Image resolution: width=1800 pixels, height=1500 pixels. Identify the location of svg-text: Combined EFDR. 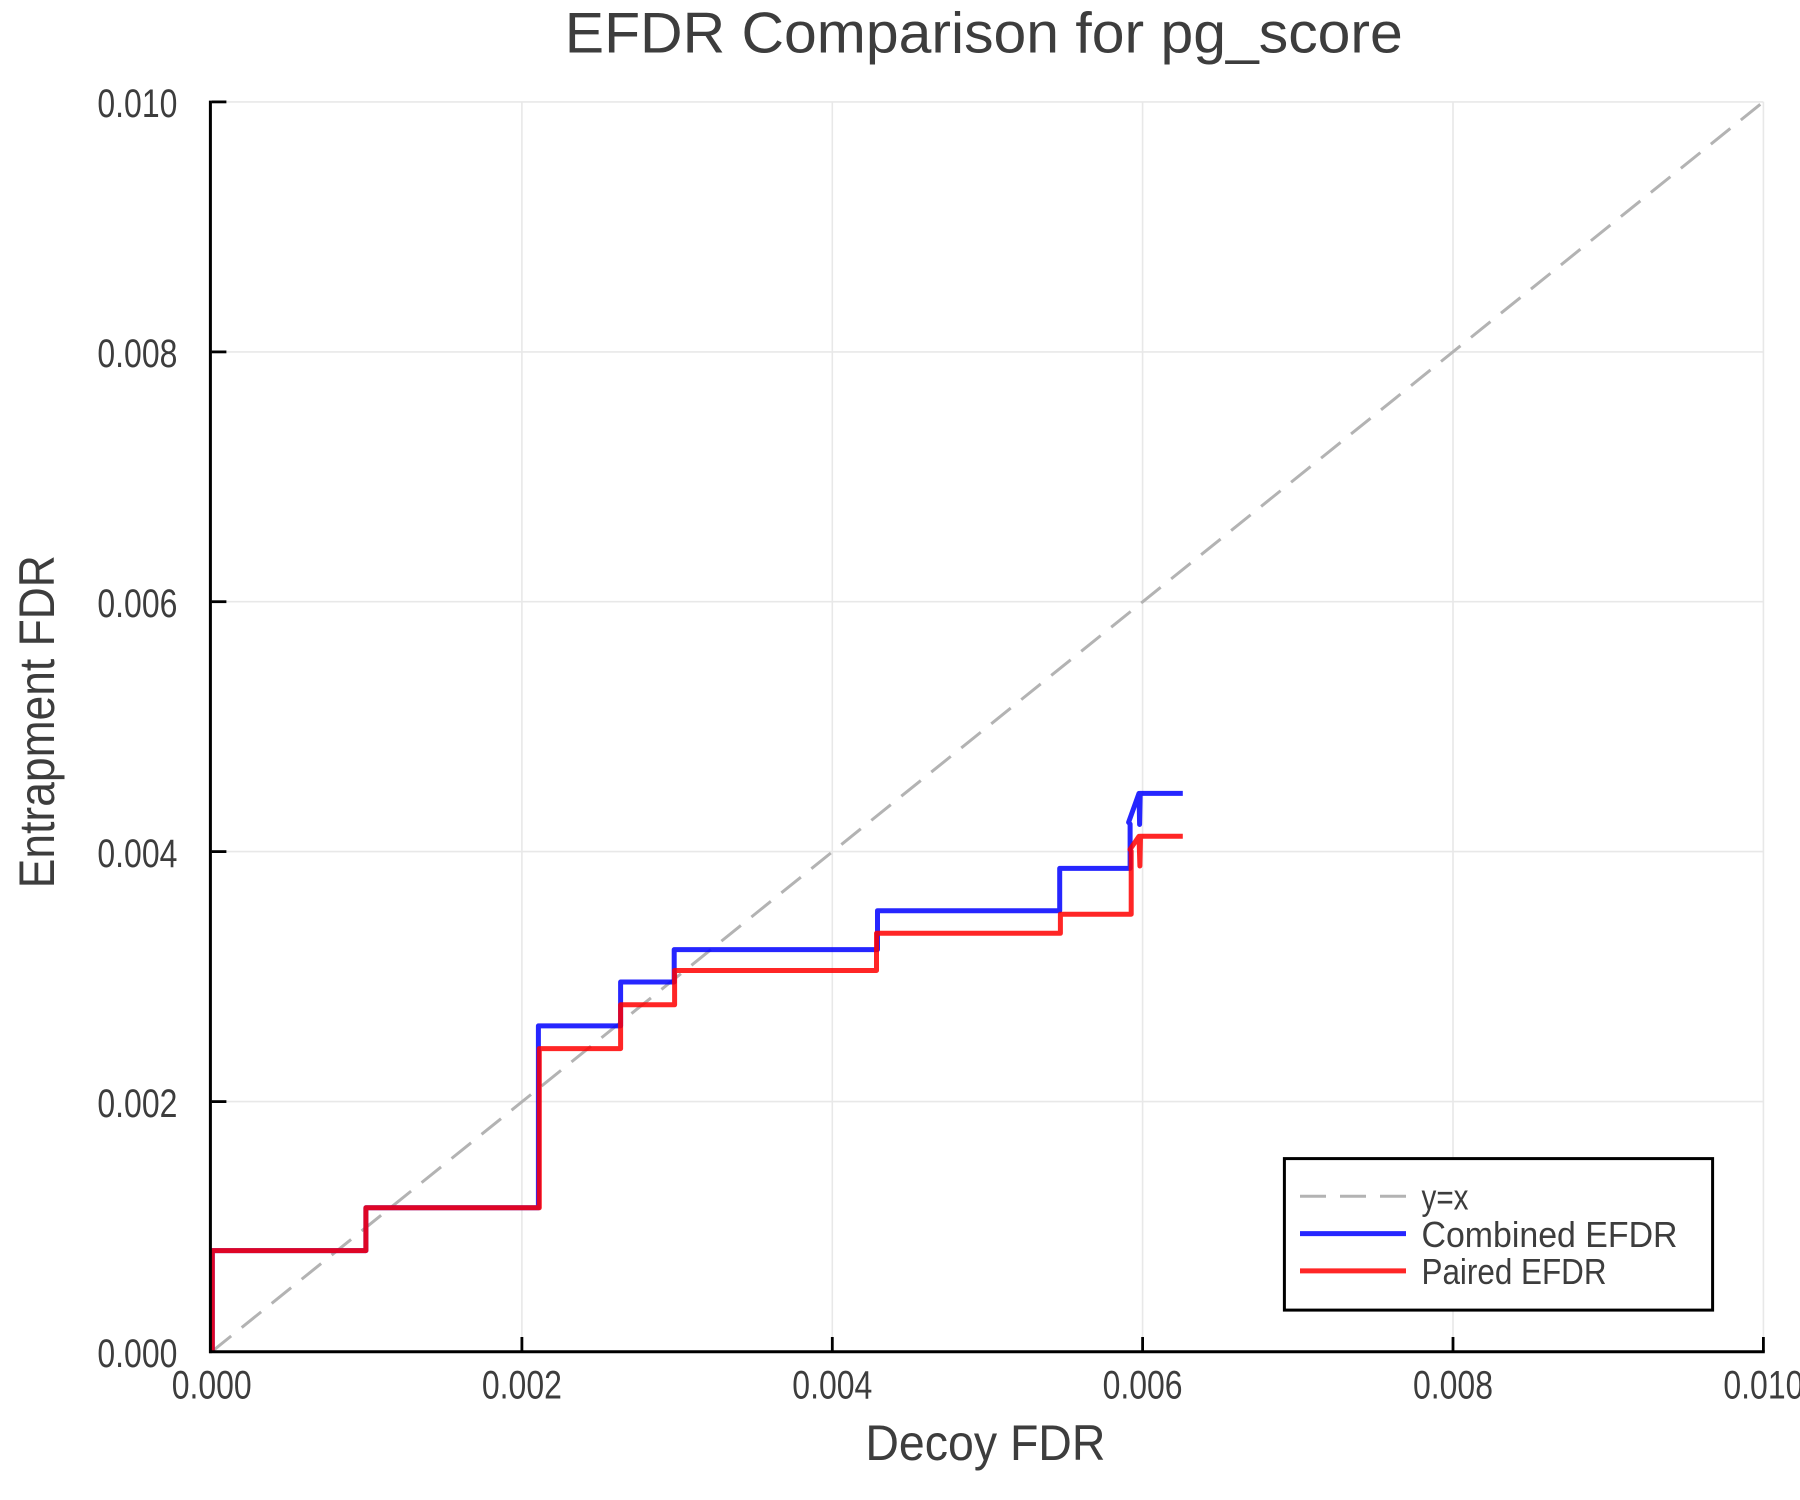
(1550, 1234).